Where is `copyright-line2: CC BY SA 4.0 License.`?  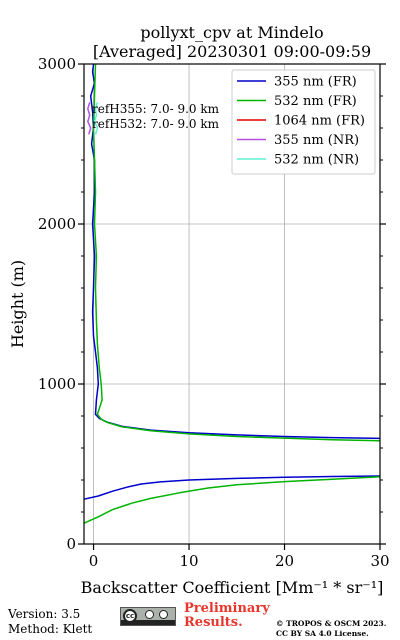 copyright-line2: CC BY SA 4.0 License. is located at coordinates (322, 633).